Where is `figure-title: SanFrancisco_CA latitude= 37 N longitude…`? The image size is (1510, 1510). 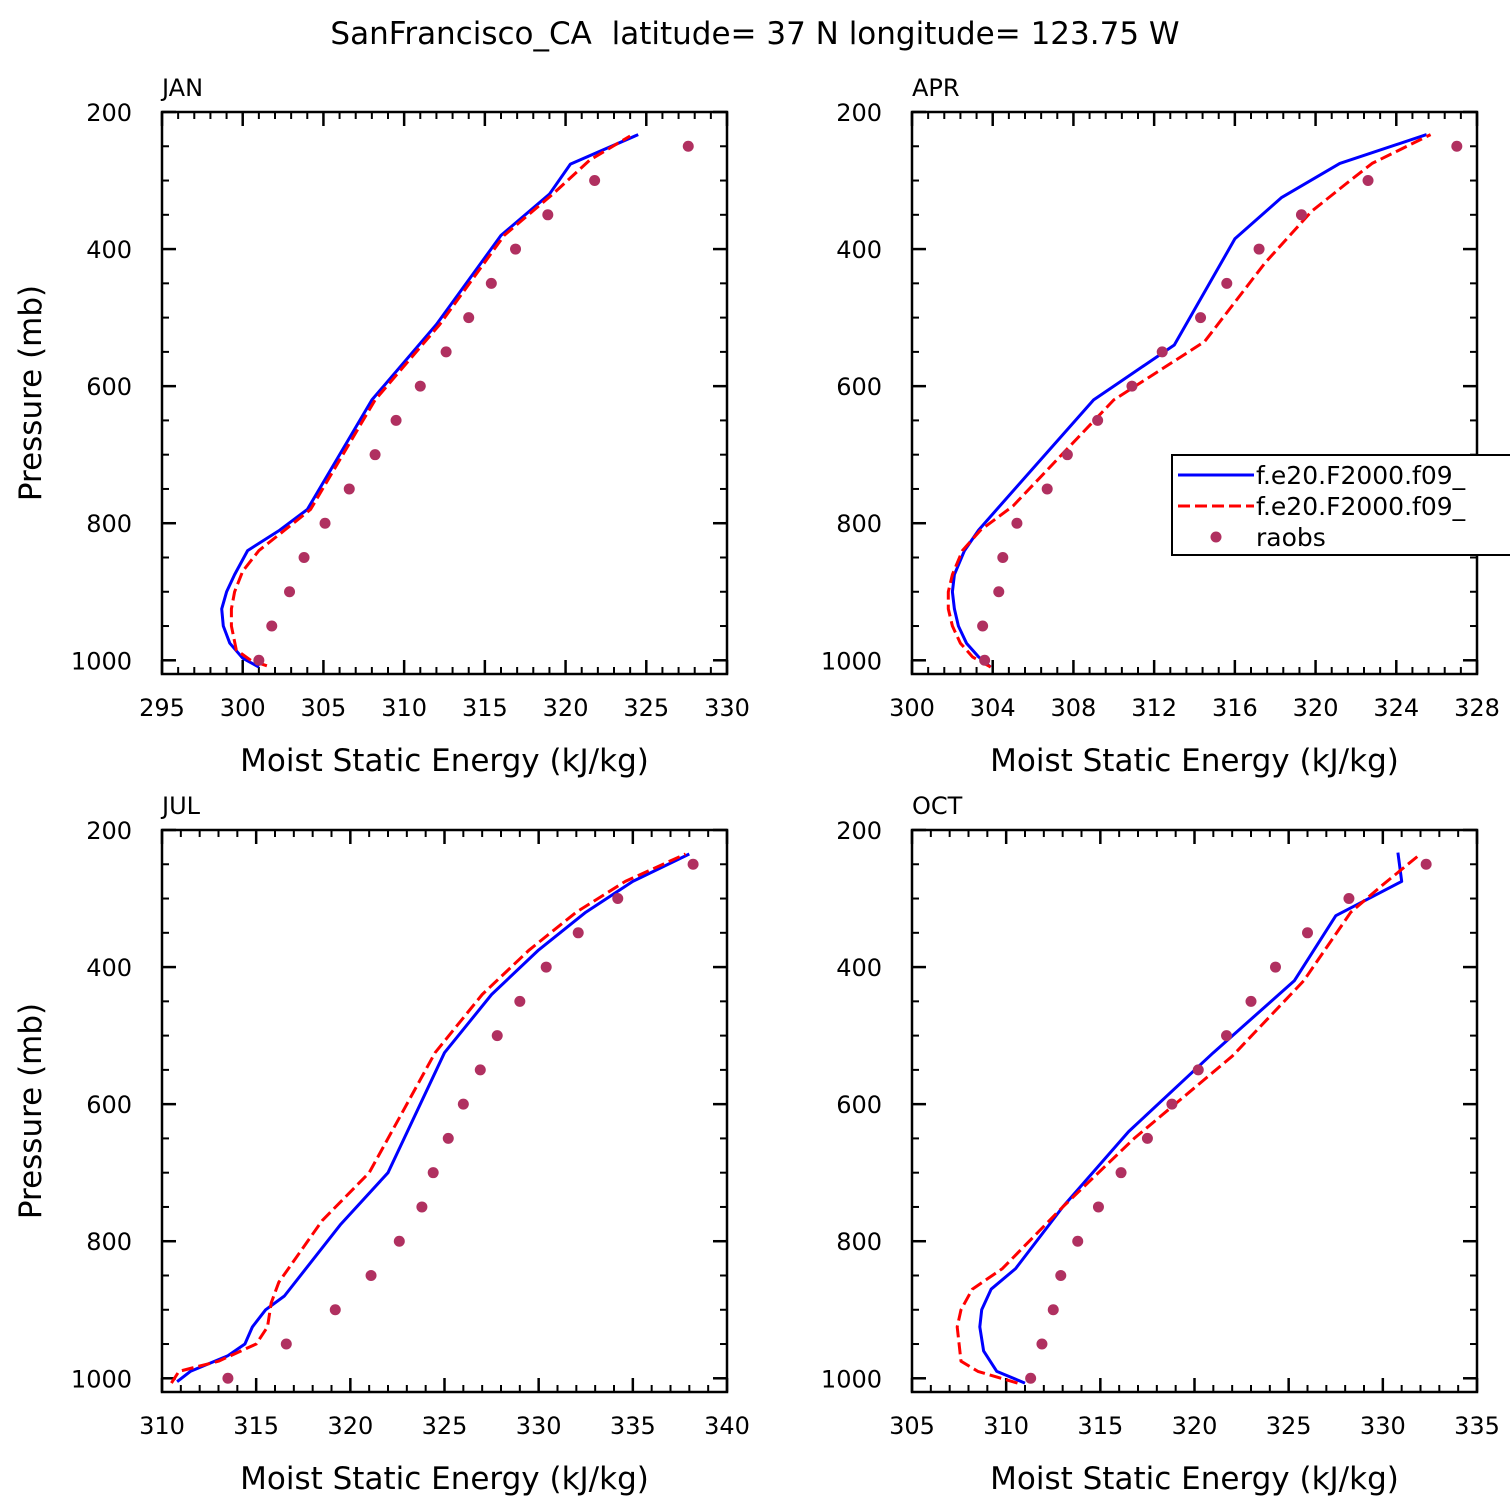 figure-title: SanFrancisco_CA latitude= 37 N longitude… is located at coordinates (754, 34).